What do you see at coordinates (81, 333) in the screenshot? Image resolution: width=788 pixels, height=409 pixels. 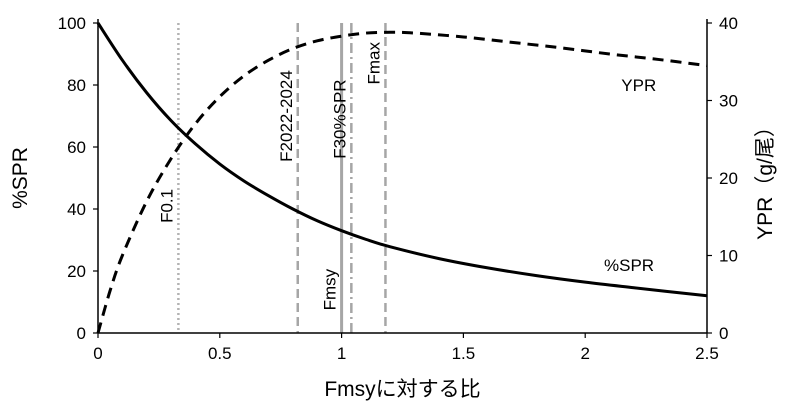 I see `y-left-tick-label: 0` at bounding box center [81, 333].